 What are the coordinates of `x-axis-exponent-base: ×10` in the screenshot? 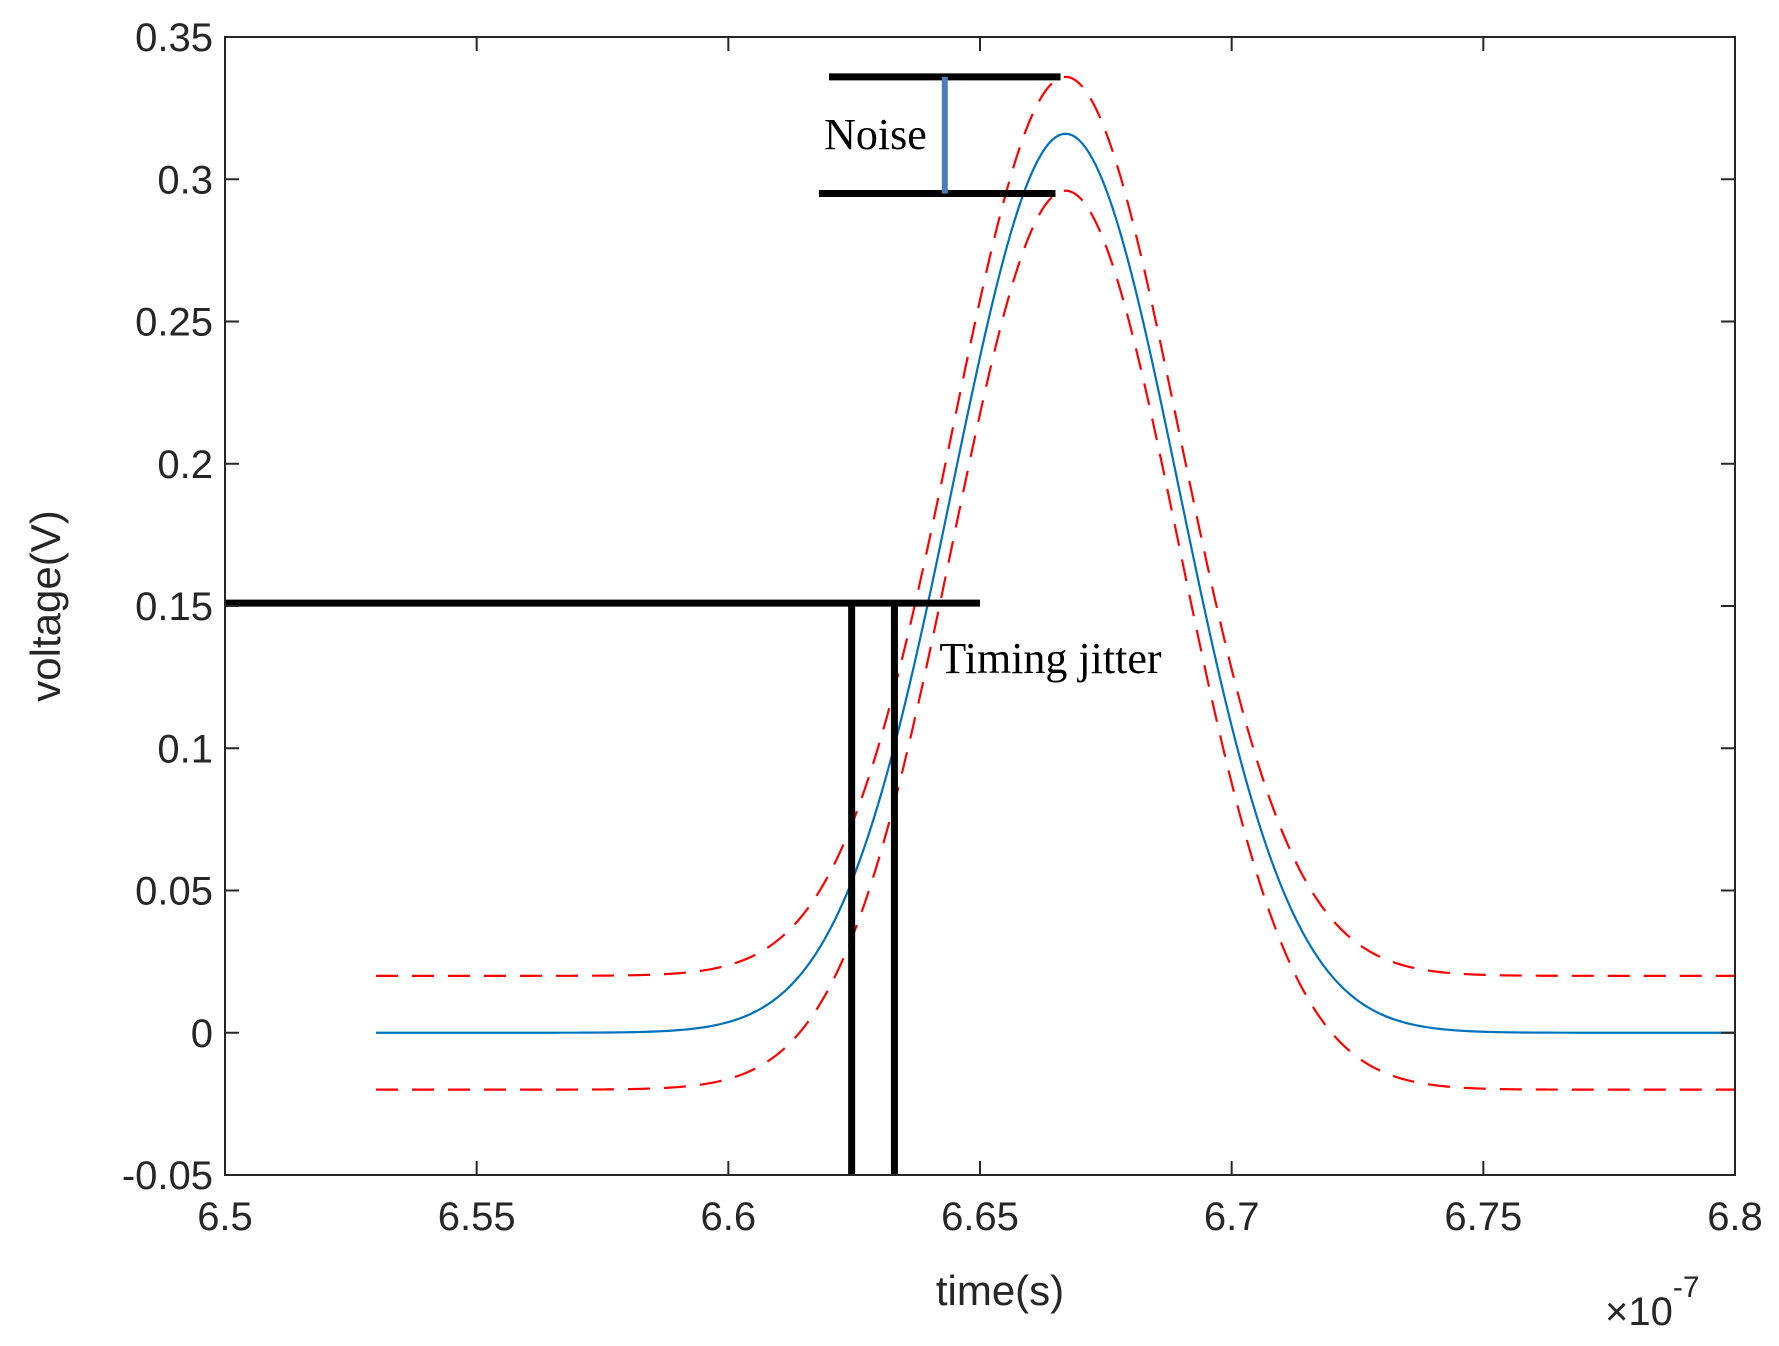 It's located at (1639, 1312).